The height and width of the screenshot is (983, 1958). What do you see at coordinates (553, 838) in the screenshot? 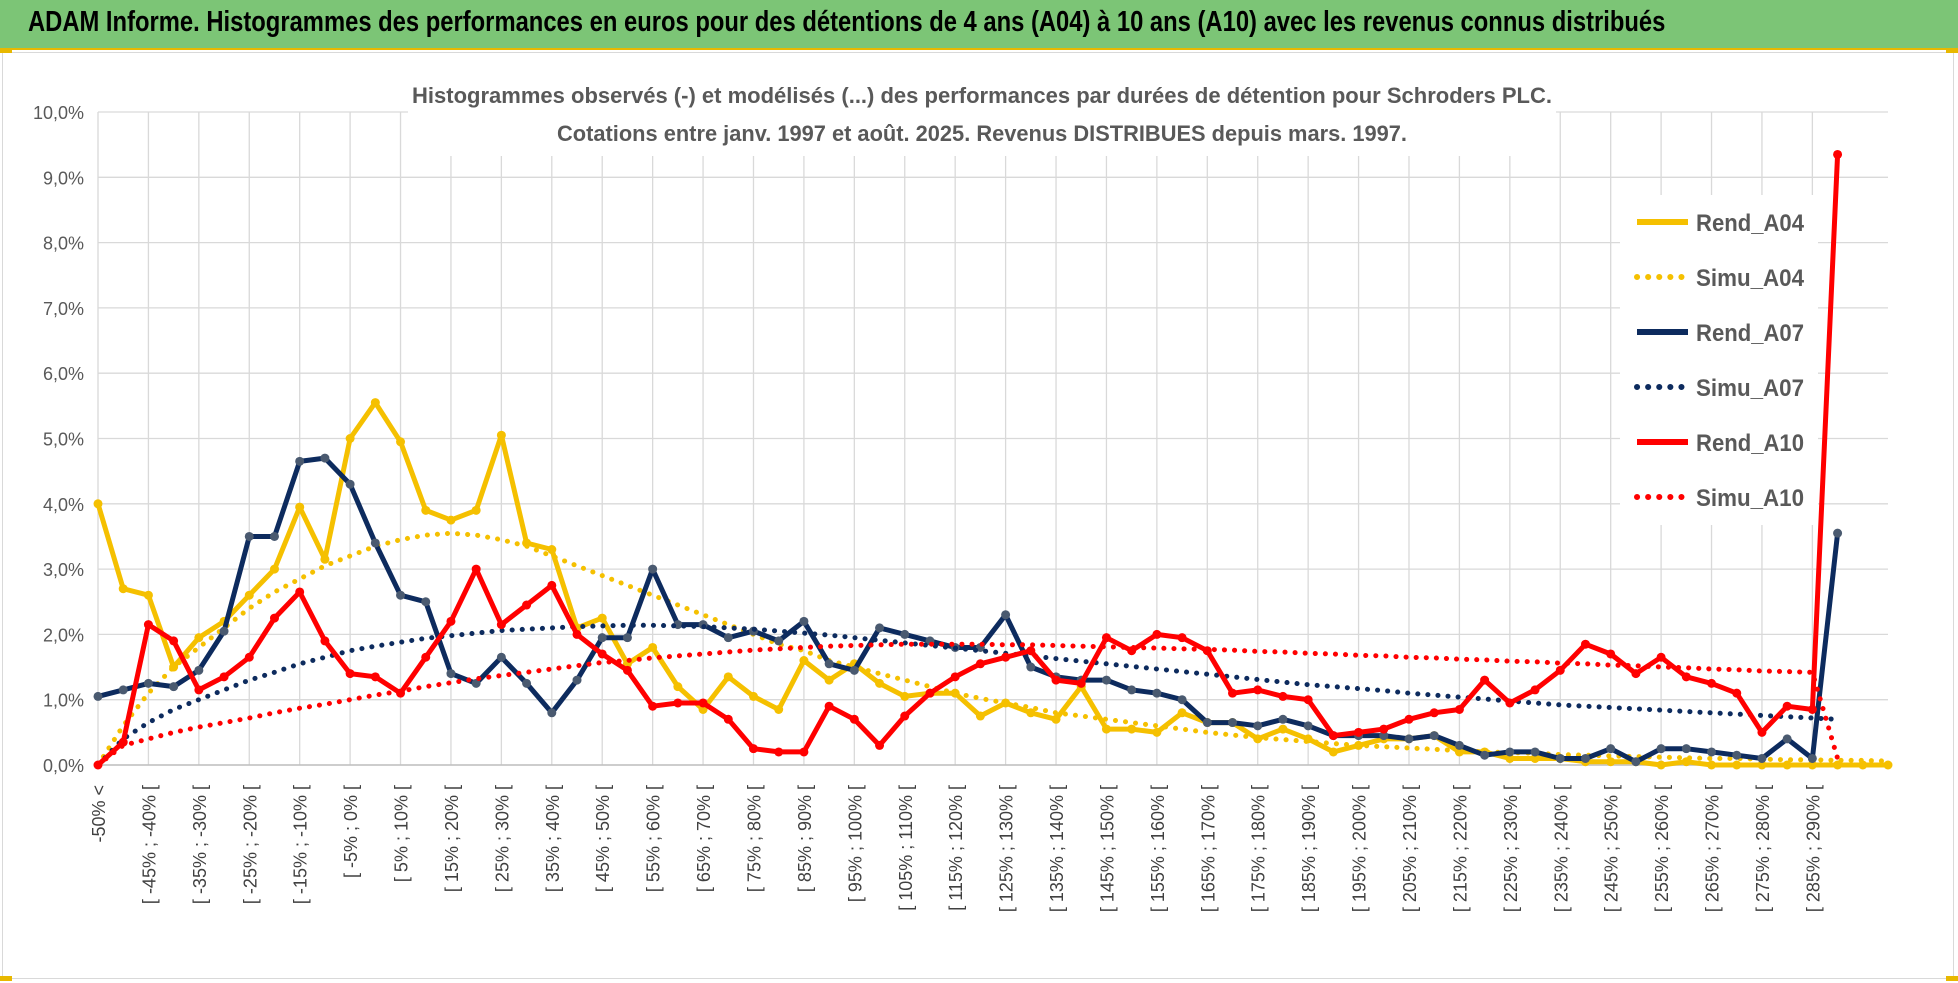
I see `x-tick-label: [ 35% ; 40% [` at bounding box center [553, 838].